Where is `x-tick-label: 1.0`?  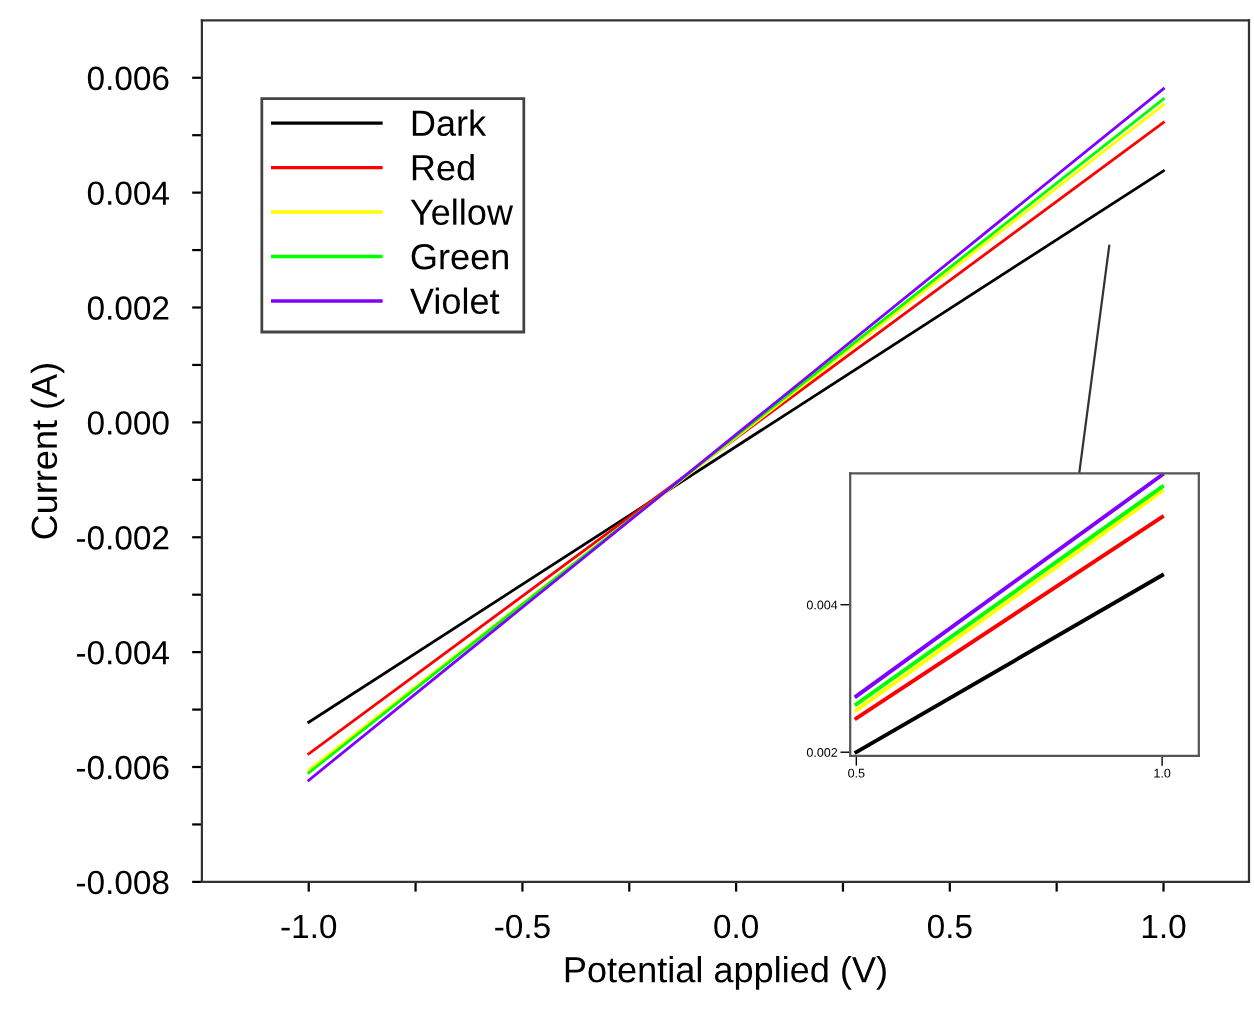 x-tick-label: 1.0 is located at coordinates (1164, 926).